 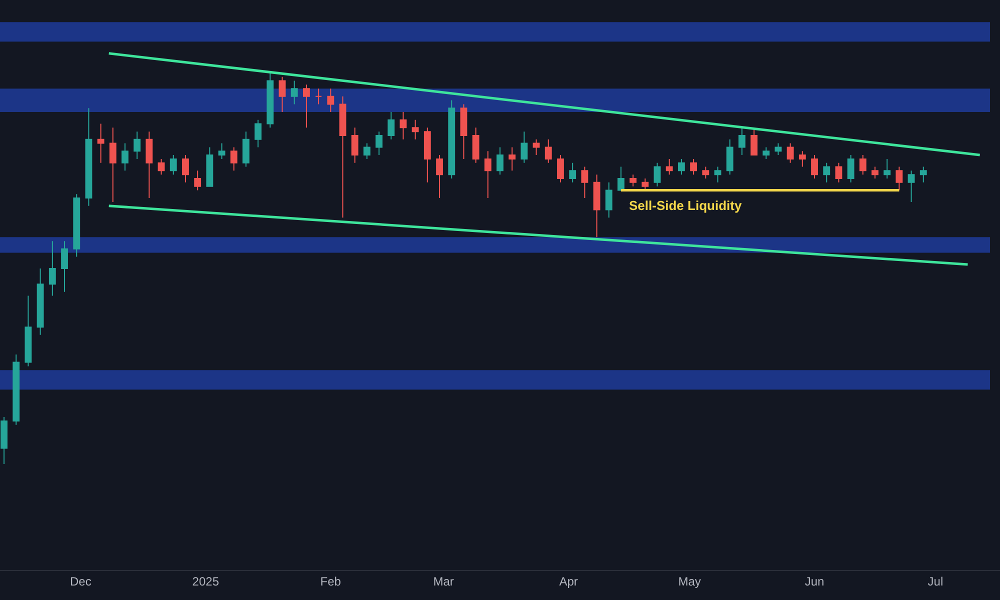 I want to click on x-tick-label: Apr, so click(x=568, y=581).